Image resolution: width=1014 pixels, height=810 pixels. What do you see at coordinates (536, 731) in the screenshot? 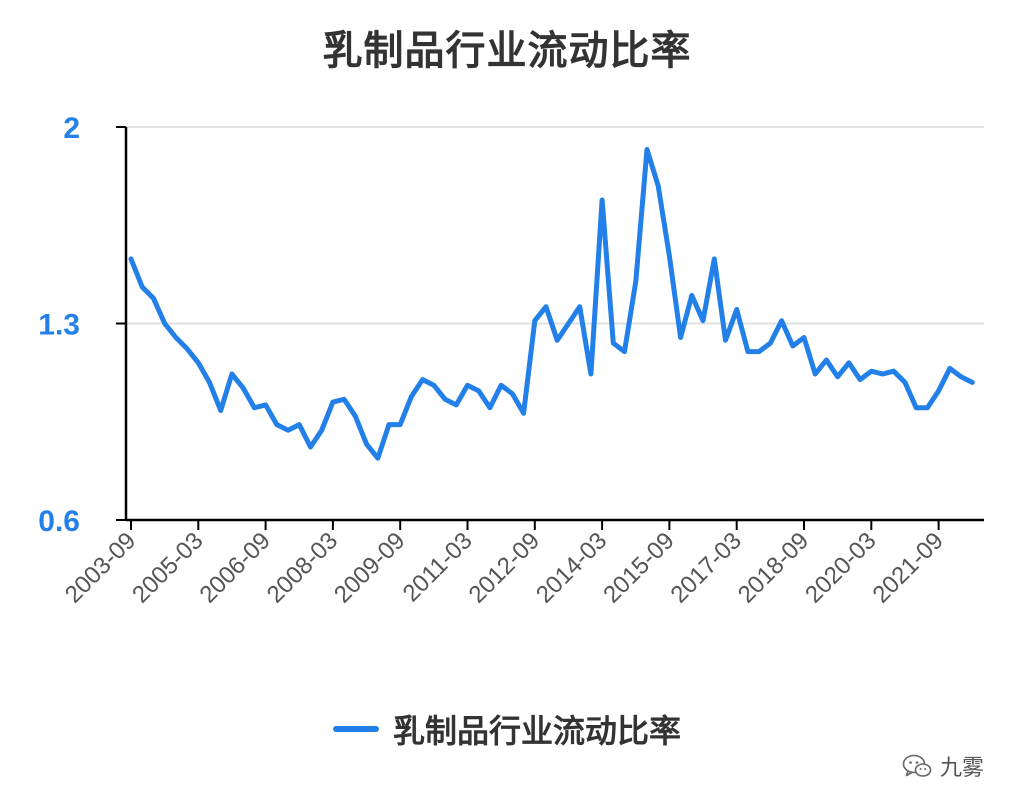
I see `legend-label: 乳制品行业流动比率` at bounding box center [536, 731].